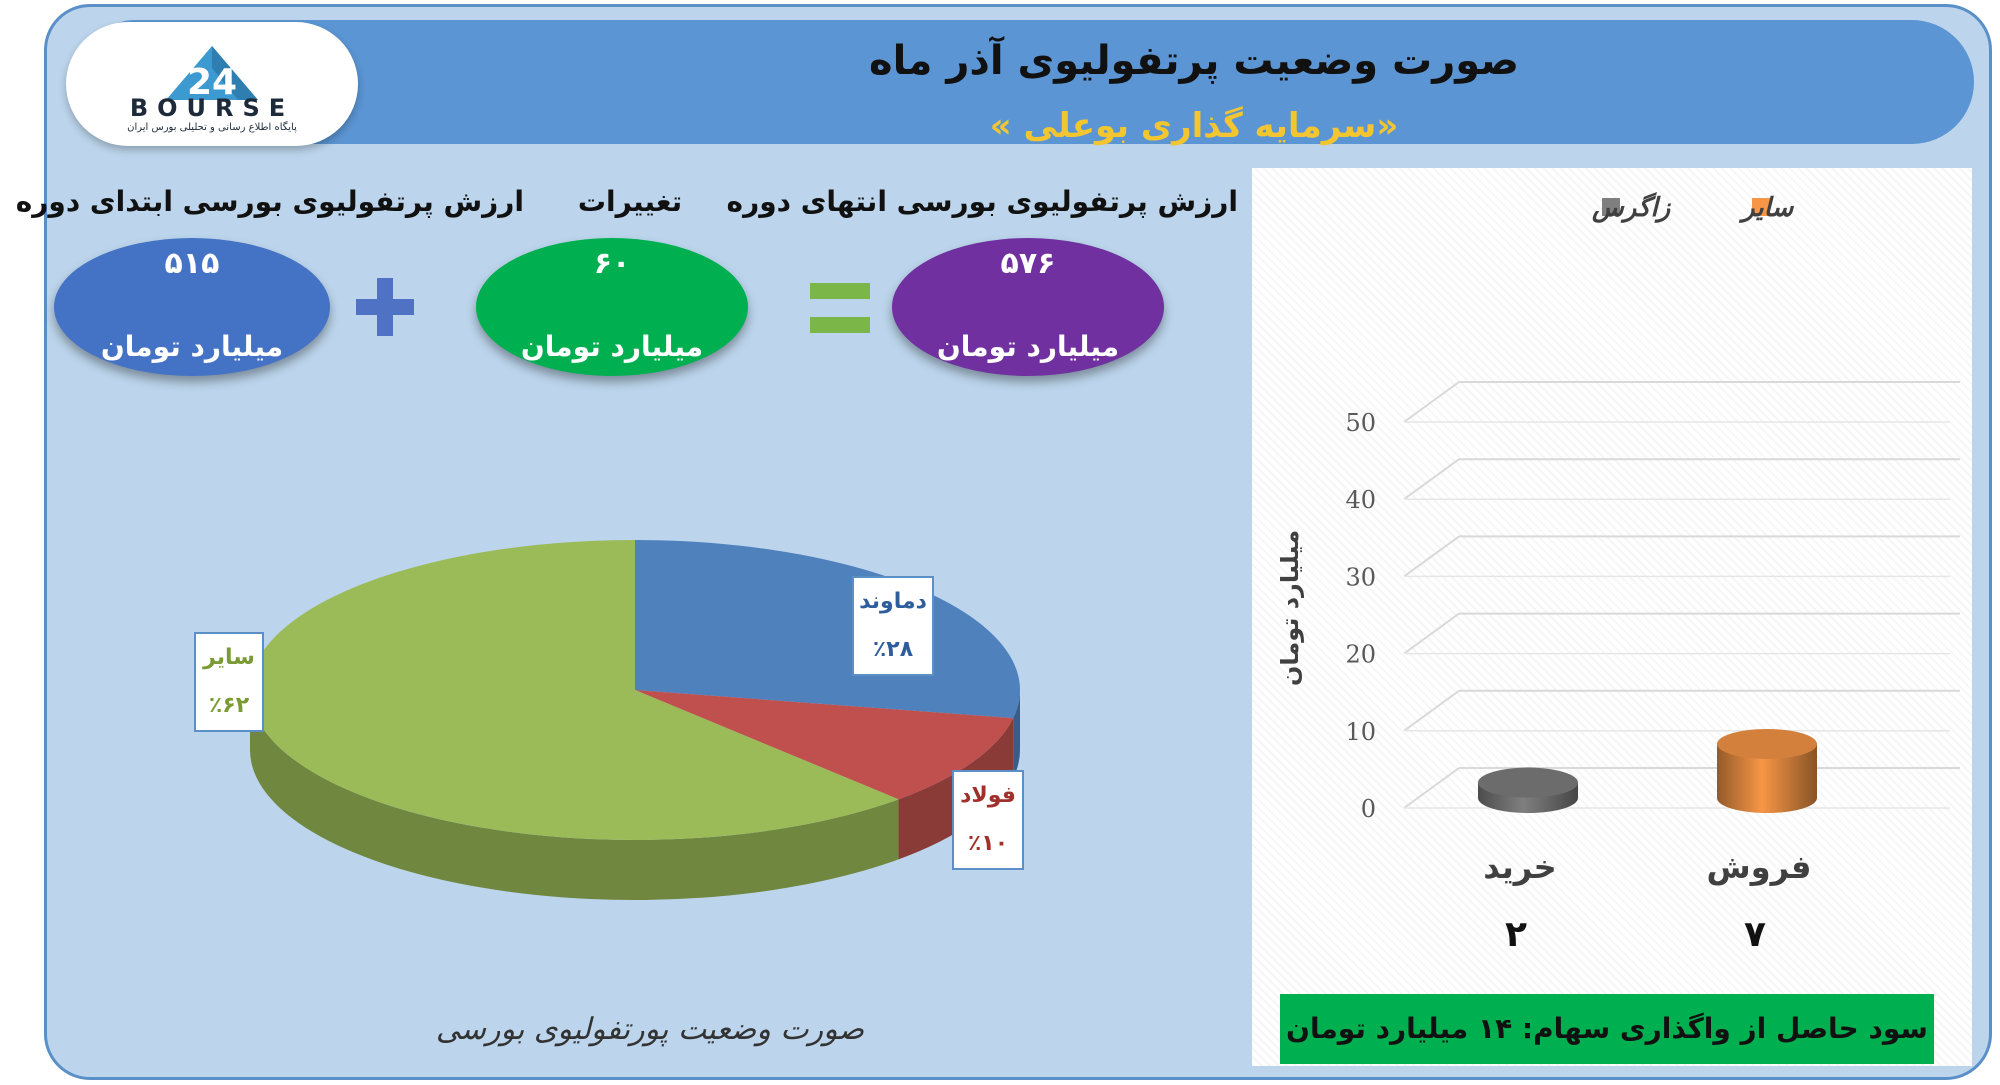  What do you see at coordinates (893, 626) in the screenshot?
I see `pie-label-0: دماوند ٪۲۸` at bounding box center [893, 626].